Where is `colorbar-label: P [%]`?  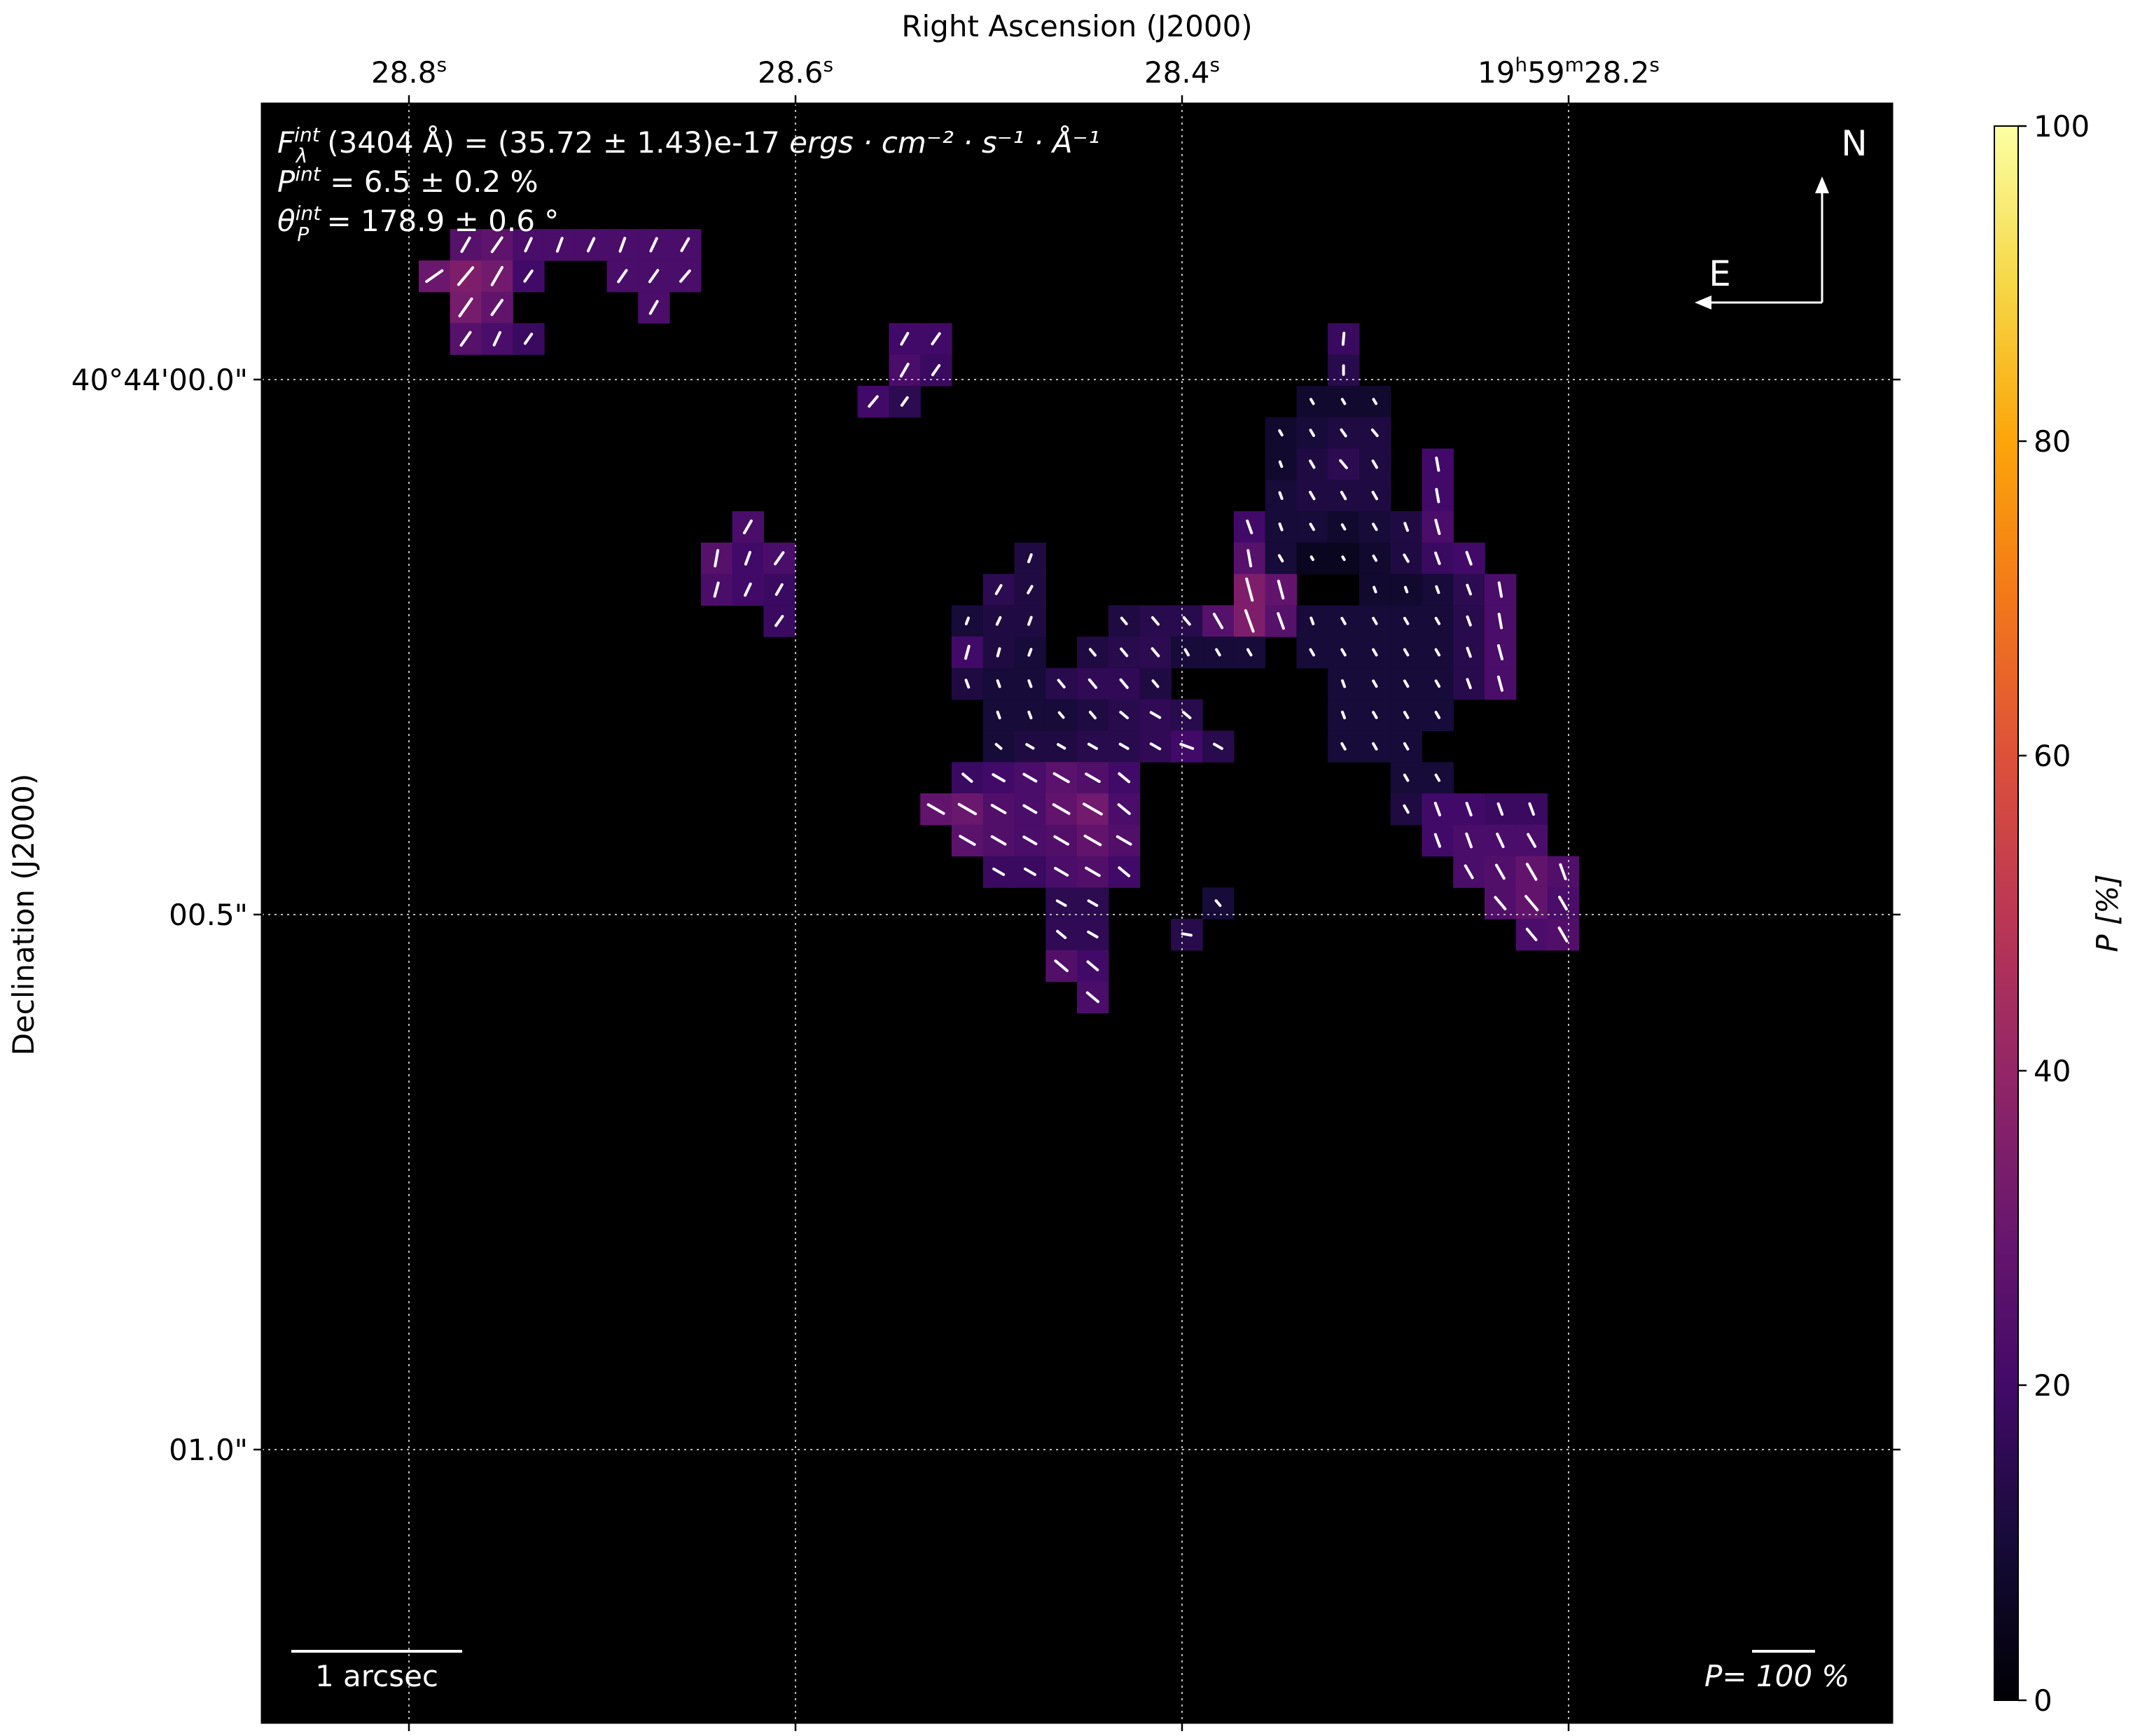
colorbar-label: P [%] is located at coordinates (2107, 913).